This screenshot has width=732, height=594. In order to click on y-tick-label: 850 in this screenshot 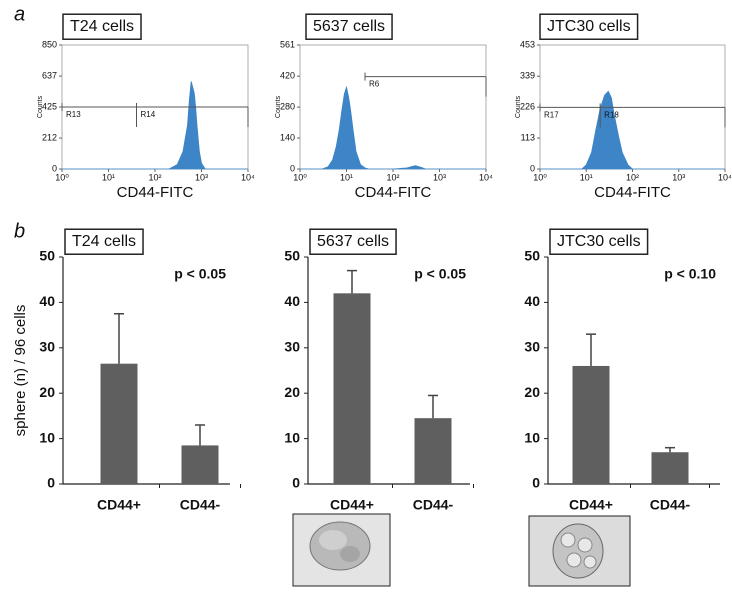, I will do `click(49, 44)`.